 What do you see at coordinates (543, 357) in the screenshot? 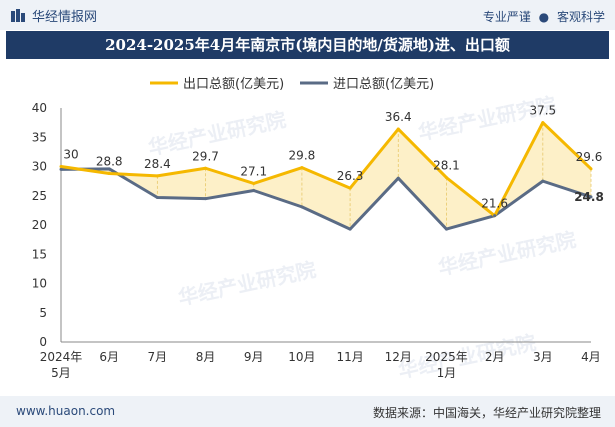
I see `x-tick-label: 3月` at bounding box center [543, 357].